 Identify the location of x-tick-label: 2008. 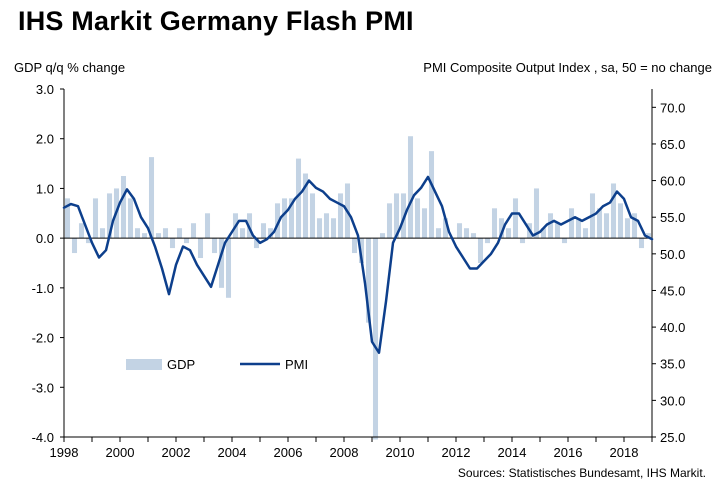
(344, 452).